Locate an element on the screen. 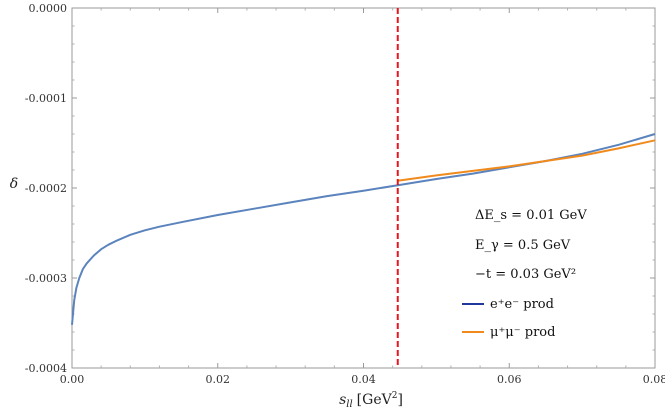 This screenshot has height=413, width=665. y-tick-label: 0.0000 is located at coordinates (48, 8).